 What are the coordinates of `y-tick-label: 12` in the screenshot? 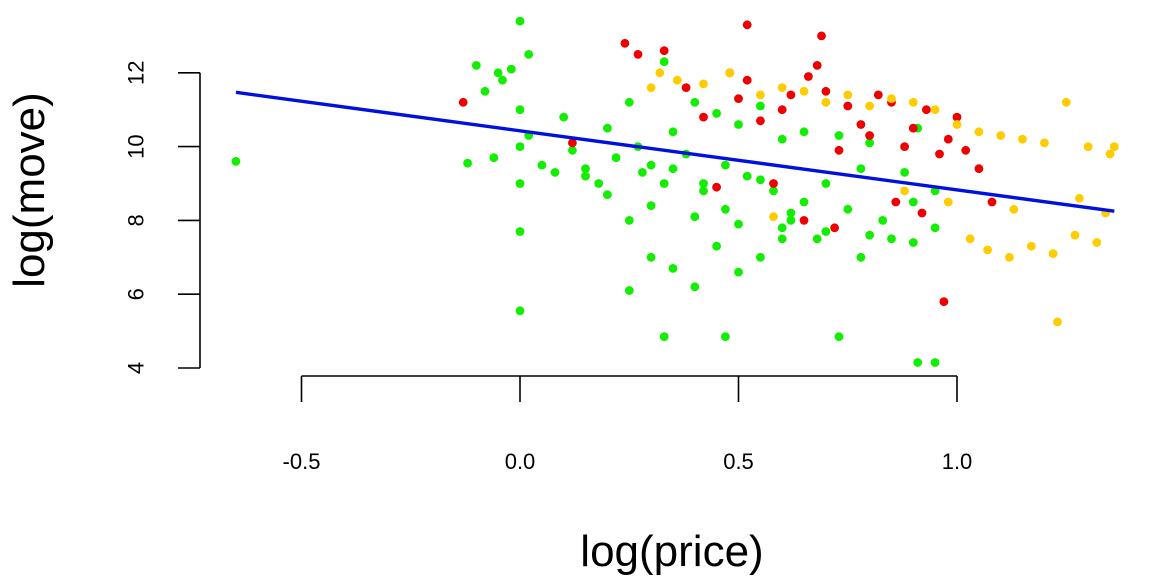 It's located at (136, 73).